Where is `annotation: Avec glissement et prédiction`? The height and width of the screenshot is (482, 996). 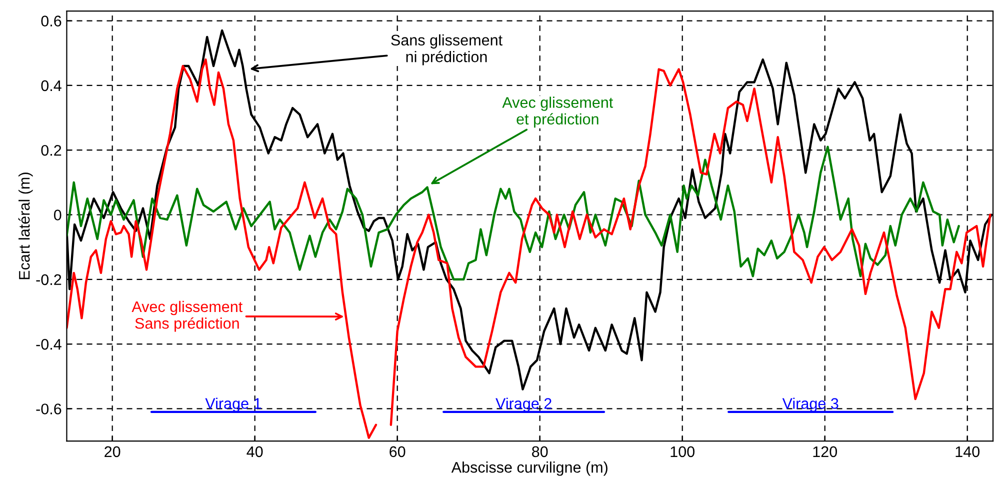 annotation: Avec glissement et prédiction is located at coordinates (558, 112).